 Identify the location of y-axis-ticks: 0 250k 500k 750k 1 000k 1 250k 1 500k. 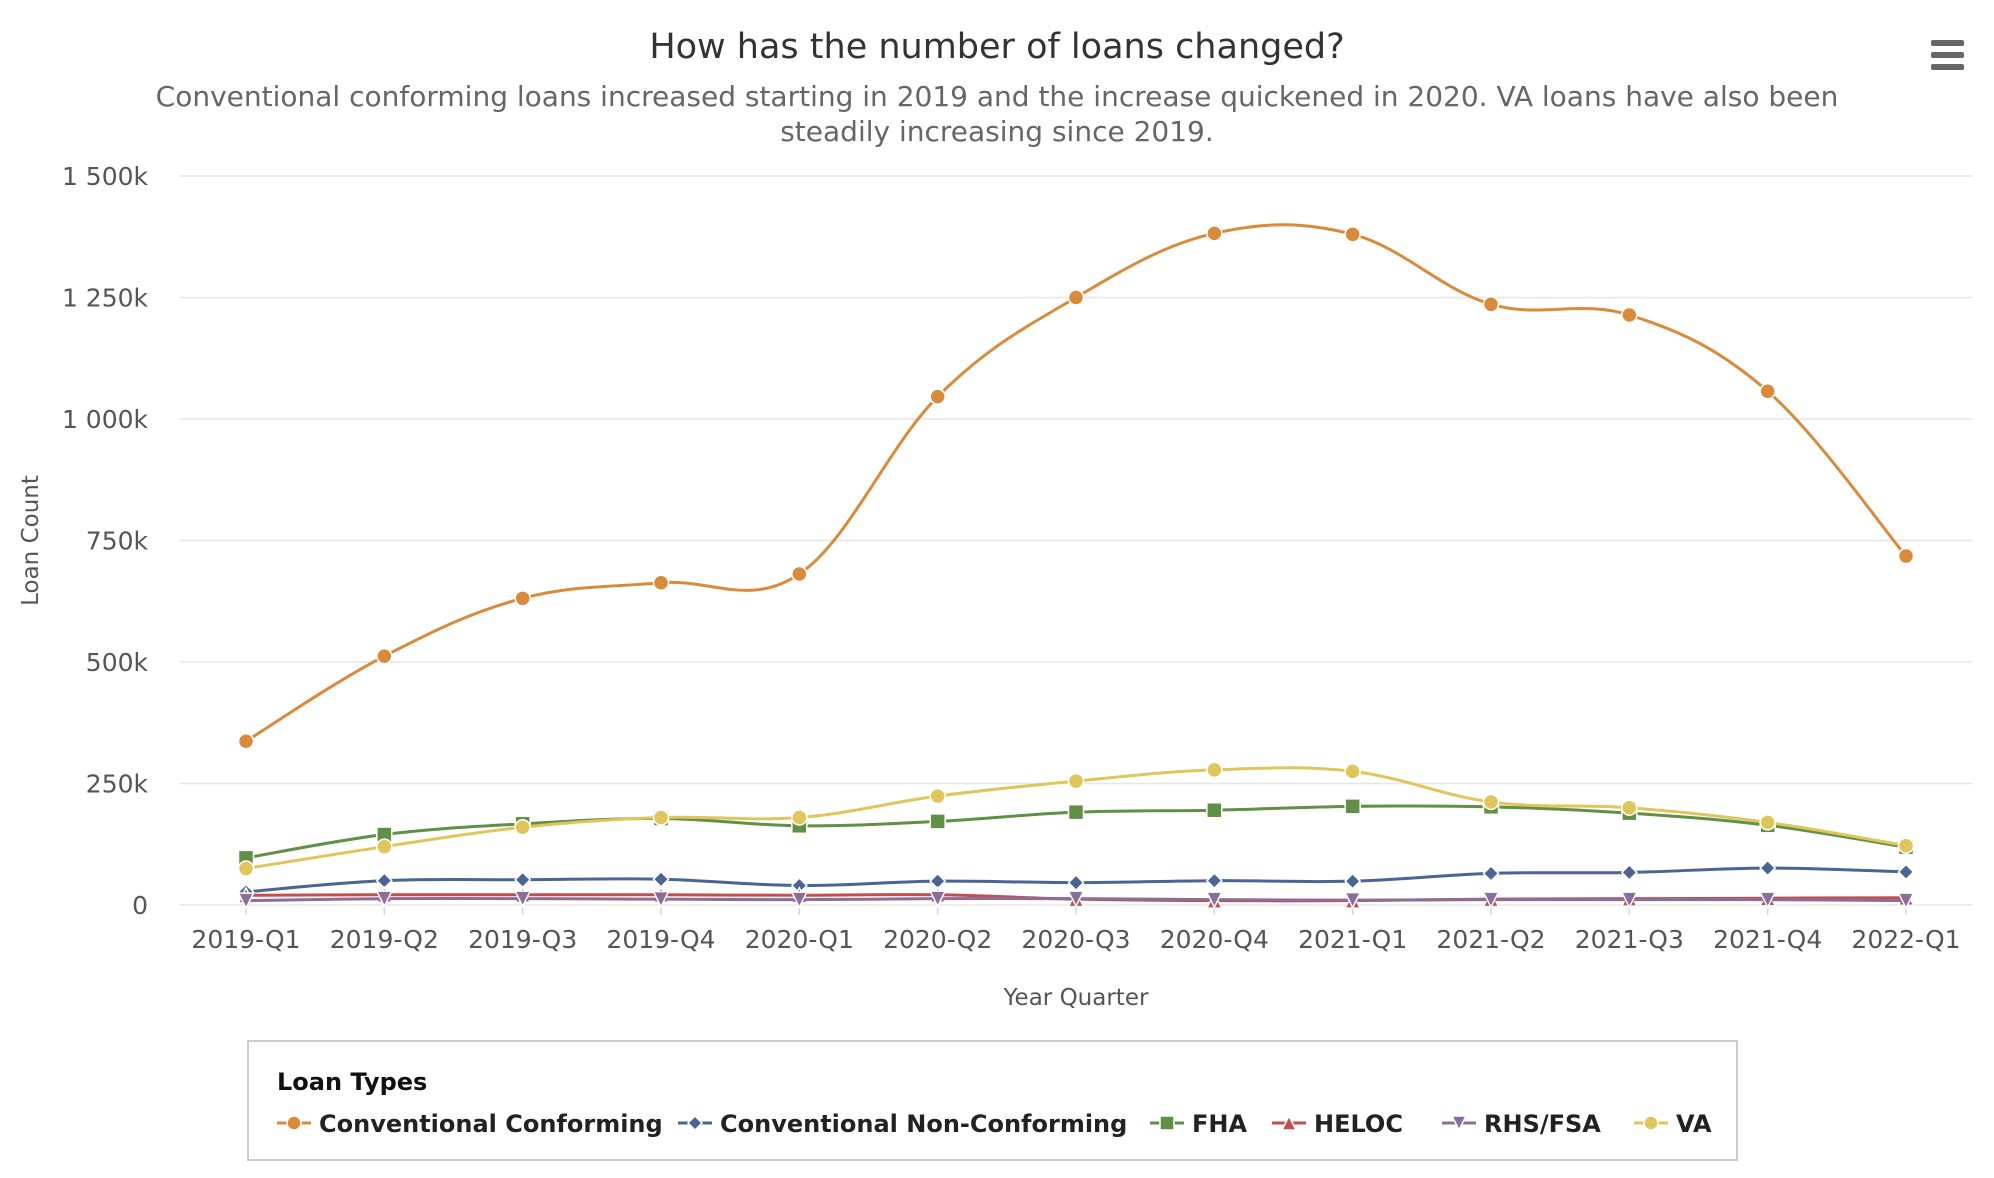
(105, 541).